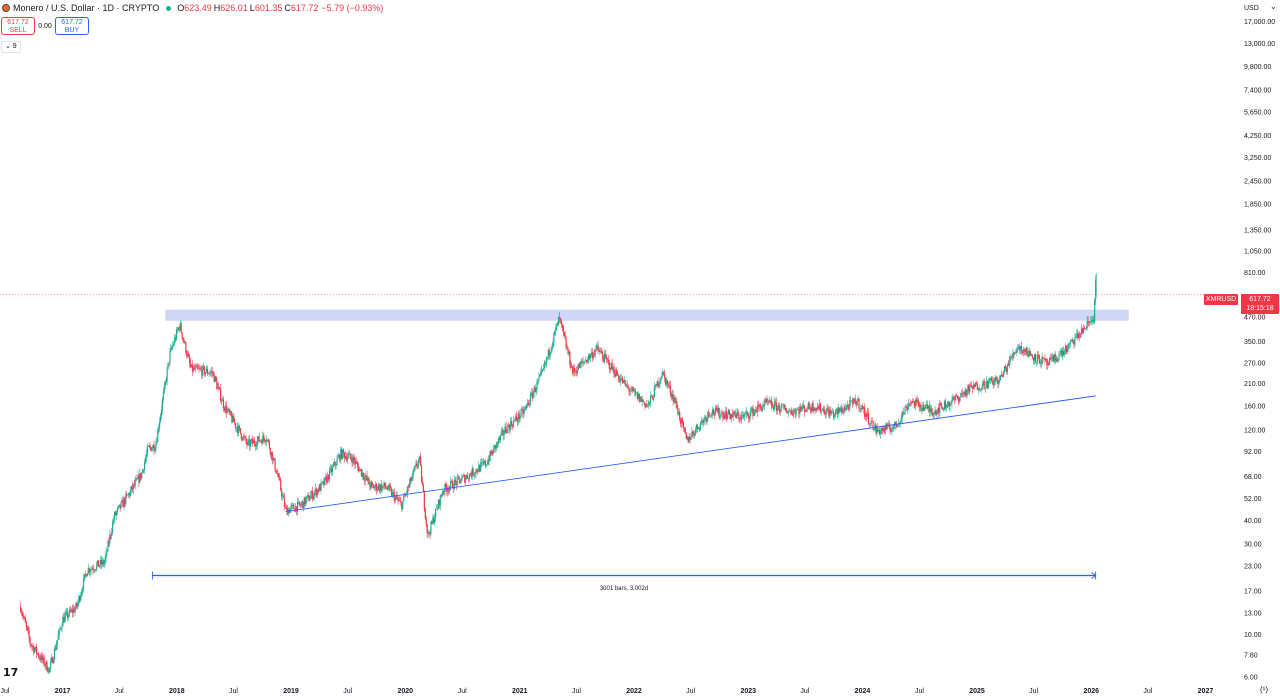 The width and height of the screenshot is (1280, 696). I want to click on buy-button: 617.72 BUY, so click(72, 26).